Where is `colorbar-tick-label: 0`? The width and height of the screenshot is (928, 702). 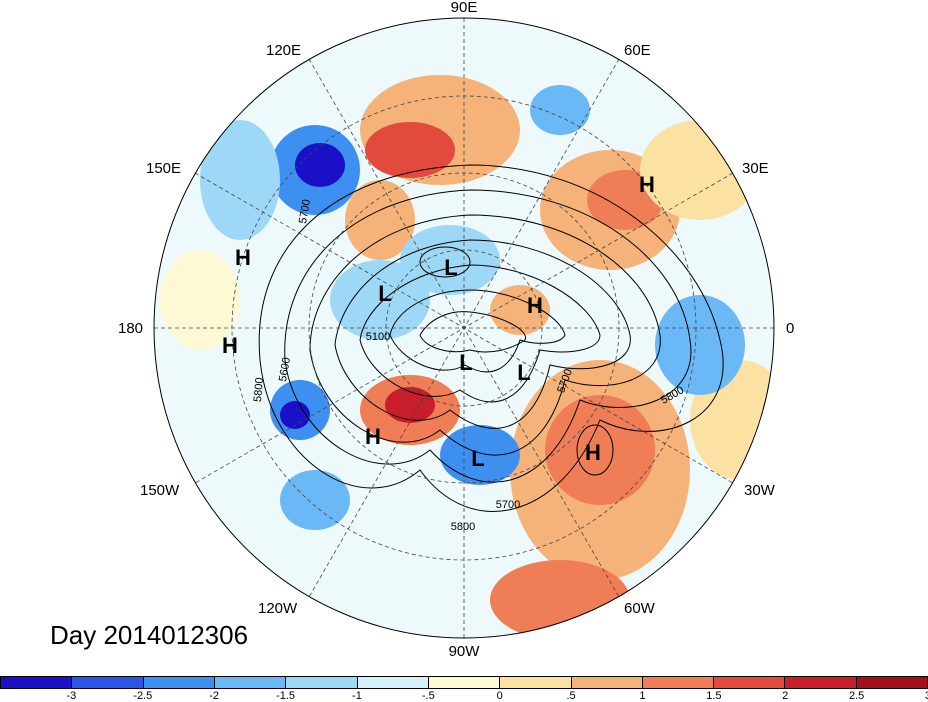 colorbar-tick-label: 0 is located at coordinates (499, 696).